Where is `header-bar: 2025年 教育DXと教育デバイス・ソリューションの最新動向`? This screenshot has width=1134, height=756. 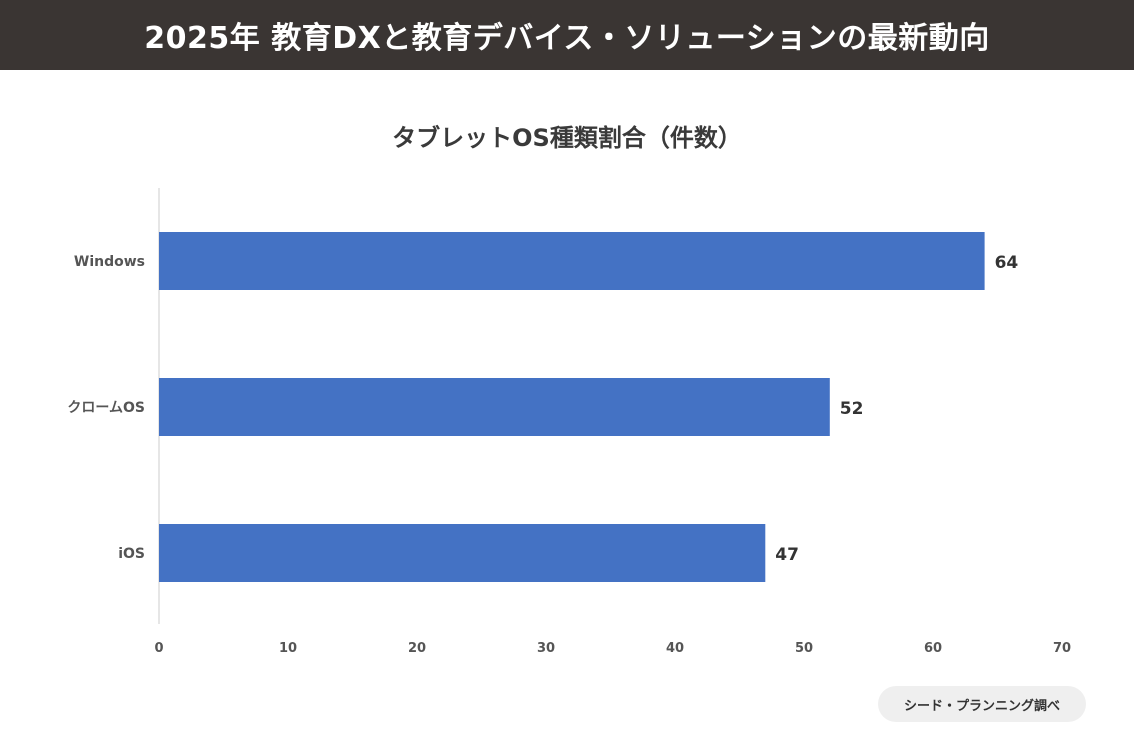
header-bar: 2025年 教育DXと教育デバイス・ソリューションの最新動向 is located at coordinates (567, 35).